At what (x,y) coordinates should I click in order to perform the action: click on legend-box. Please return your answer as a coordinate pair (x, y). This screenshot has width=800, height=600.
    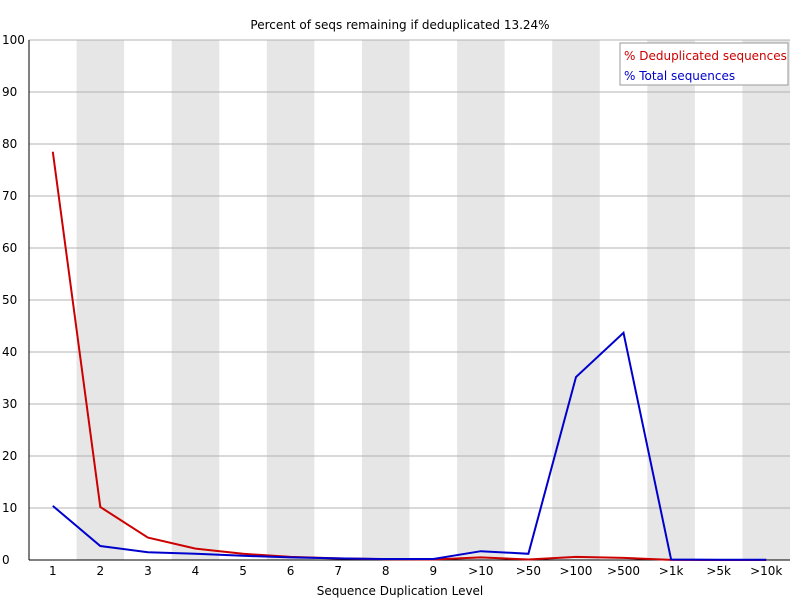
    Looking at the image, I should click on (704, 64).